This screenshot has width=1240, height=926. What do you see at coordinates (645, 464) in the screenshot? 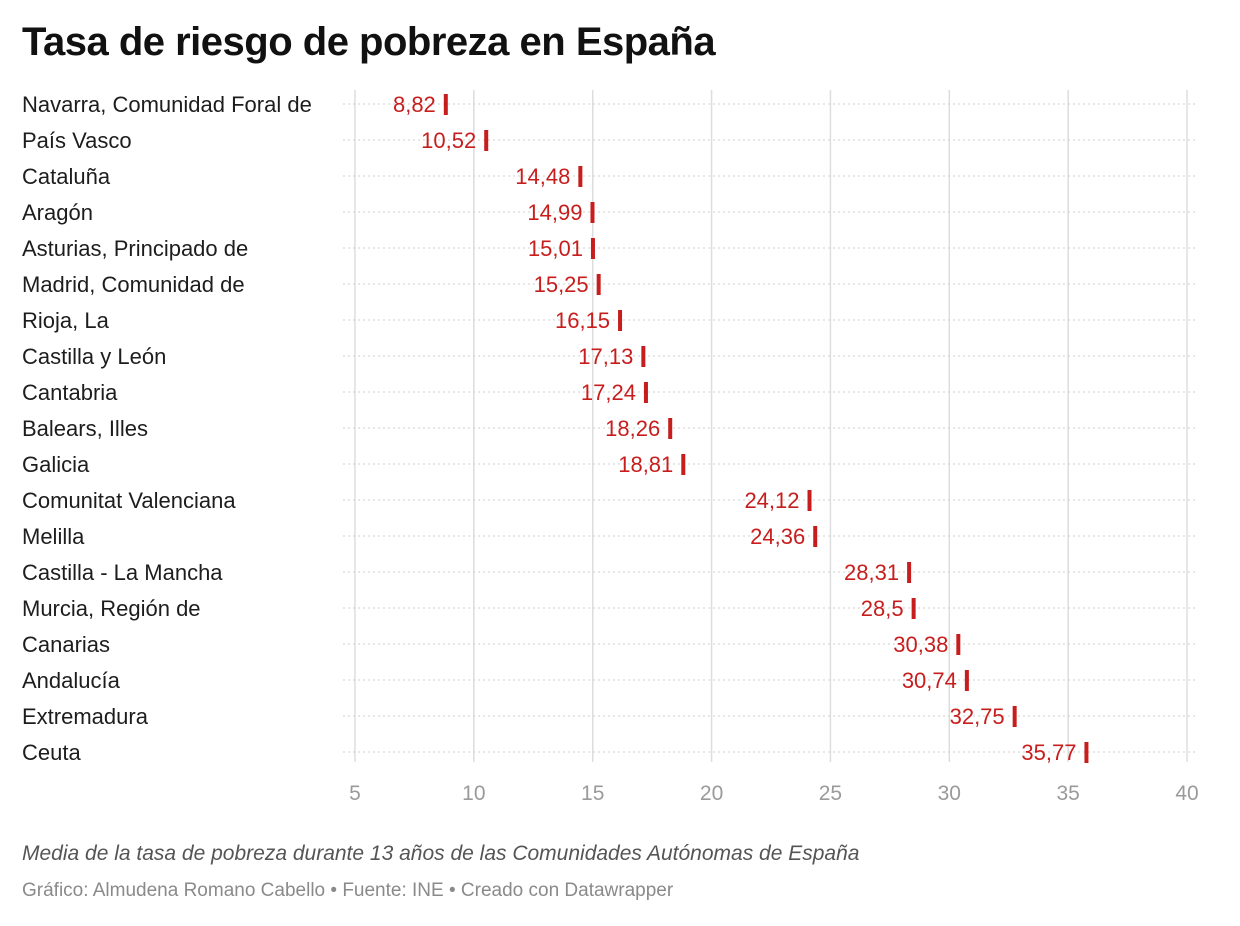
I see `value-label: 18,81` at bounding box center [645, 464].